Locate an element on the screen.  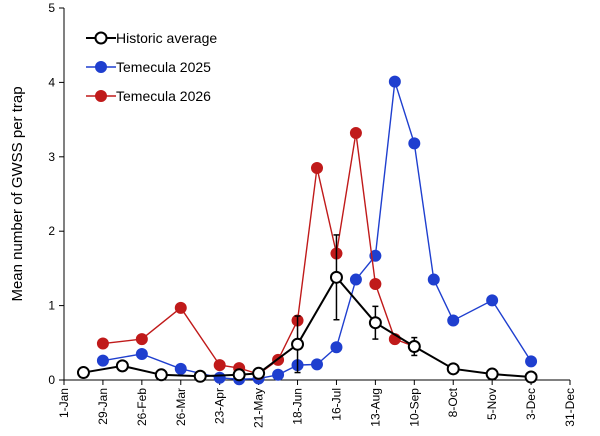
legend-label: Historic average is located at coordinates (166, 38).